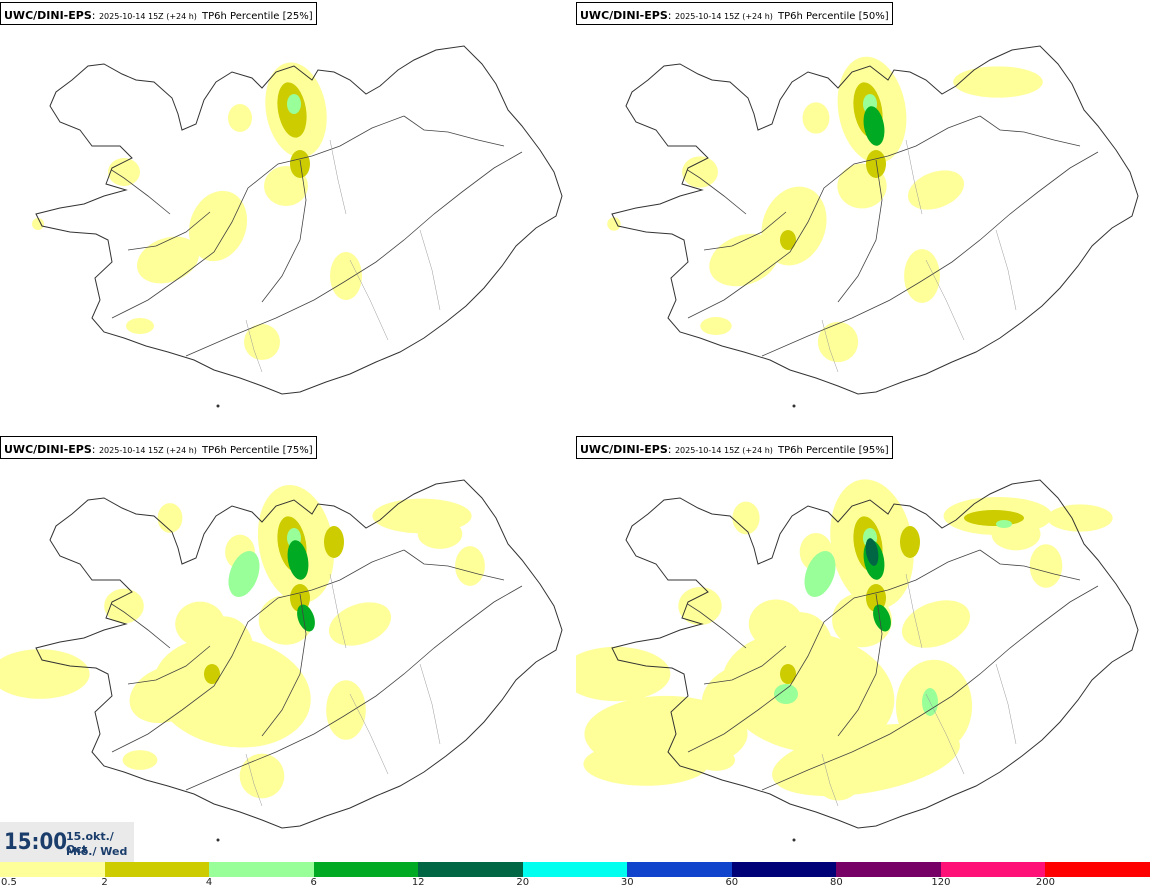 This screenshot has width=1150, height=891. What do you see at coordinates (257, 16) in the screenshot?
I see `variable-name: TP6h Percentile [25%]` at bounding box center [257, 16].